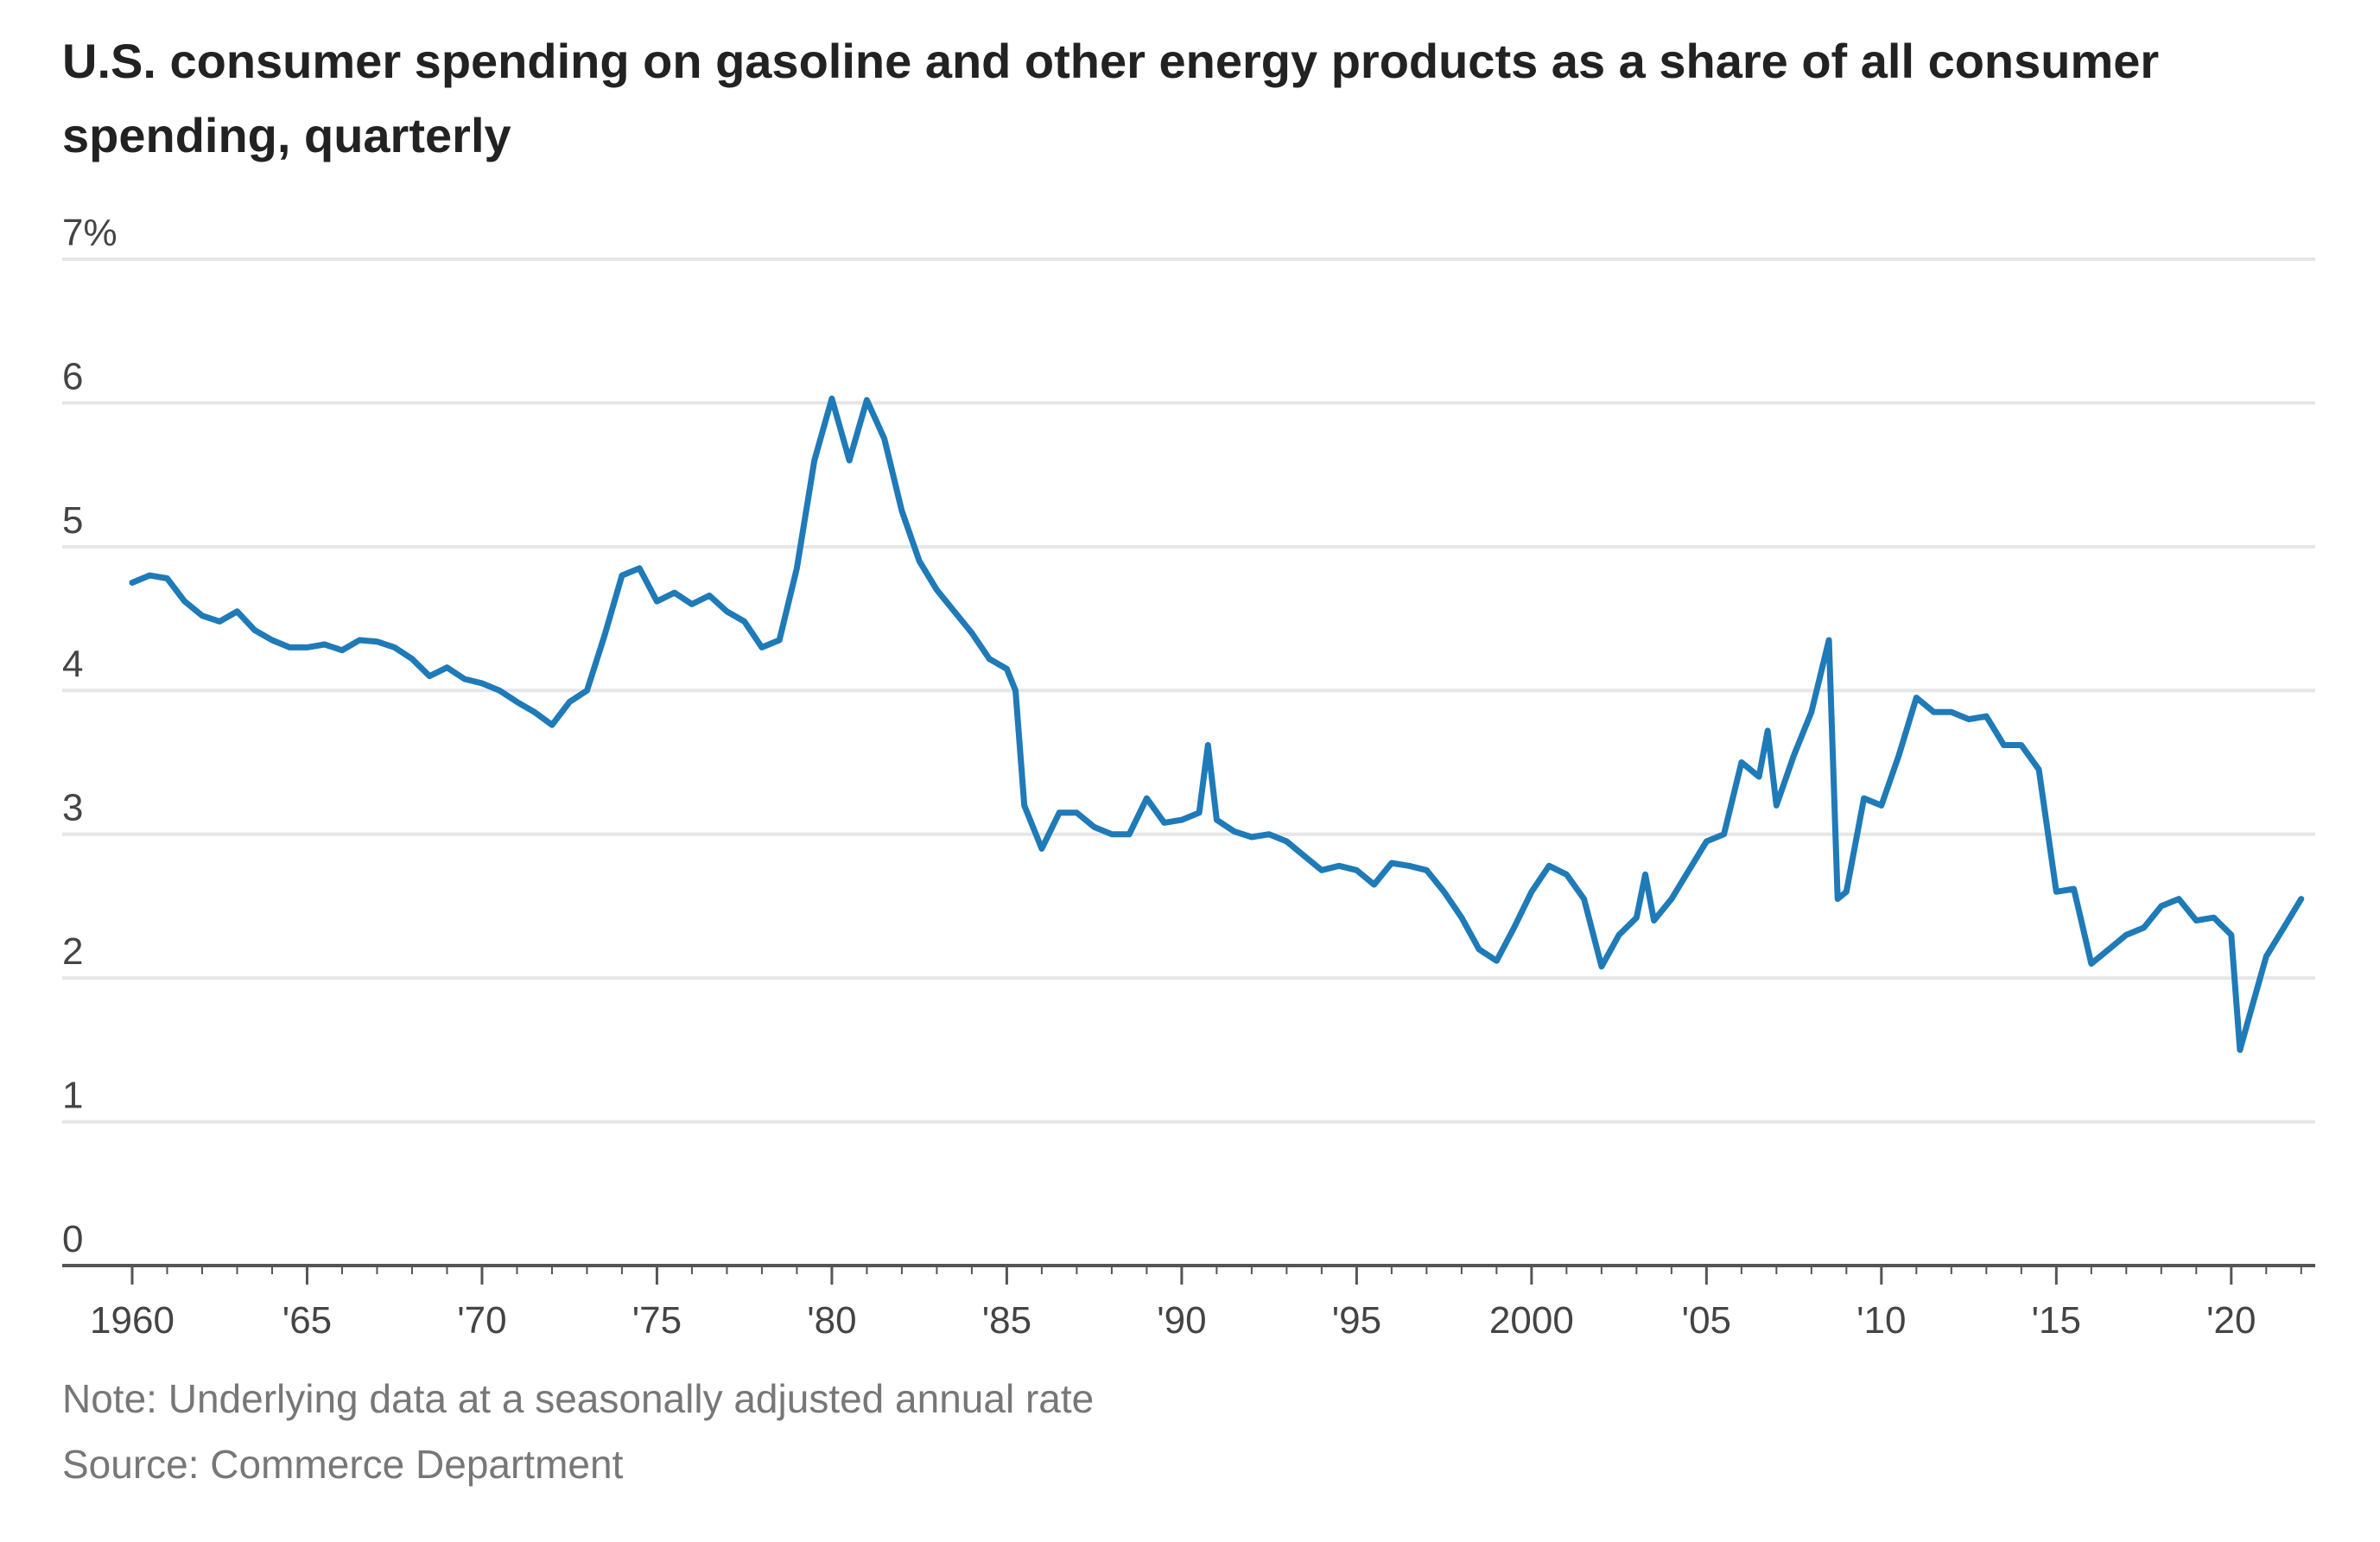 The image size is (2380, 1542). I want to click on chart-source: Source: Commerce Department, so click(343, 1465).